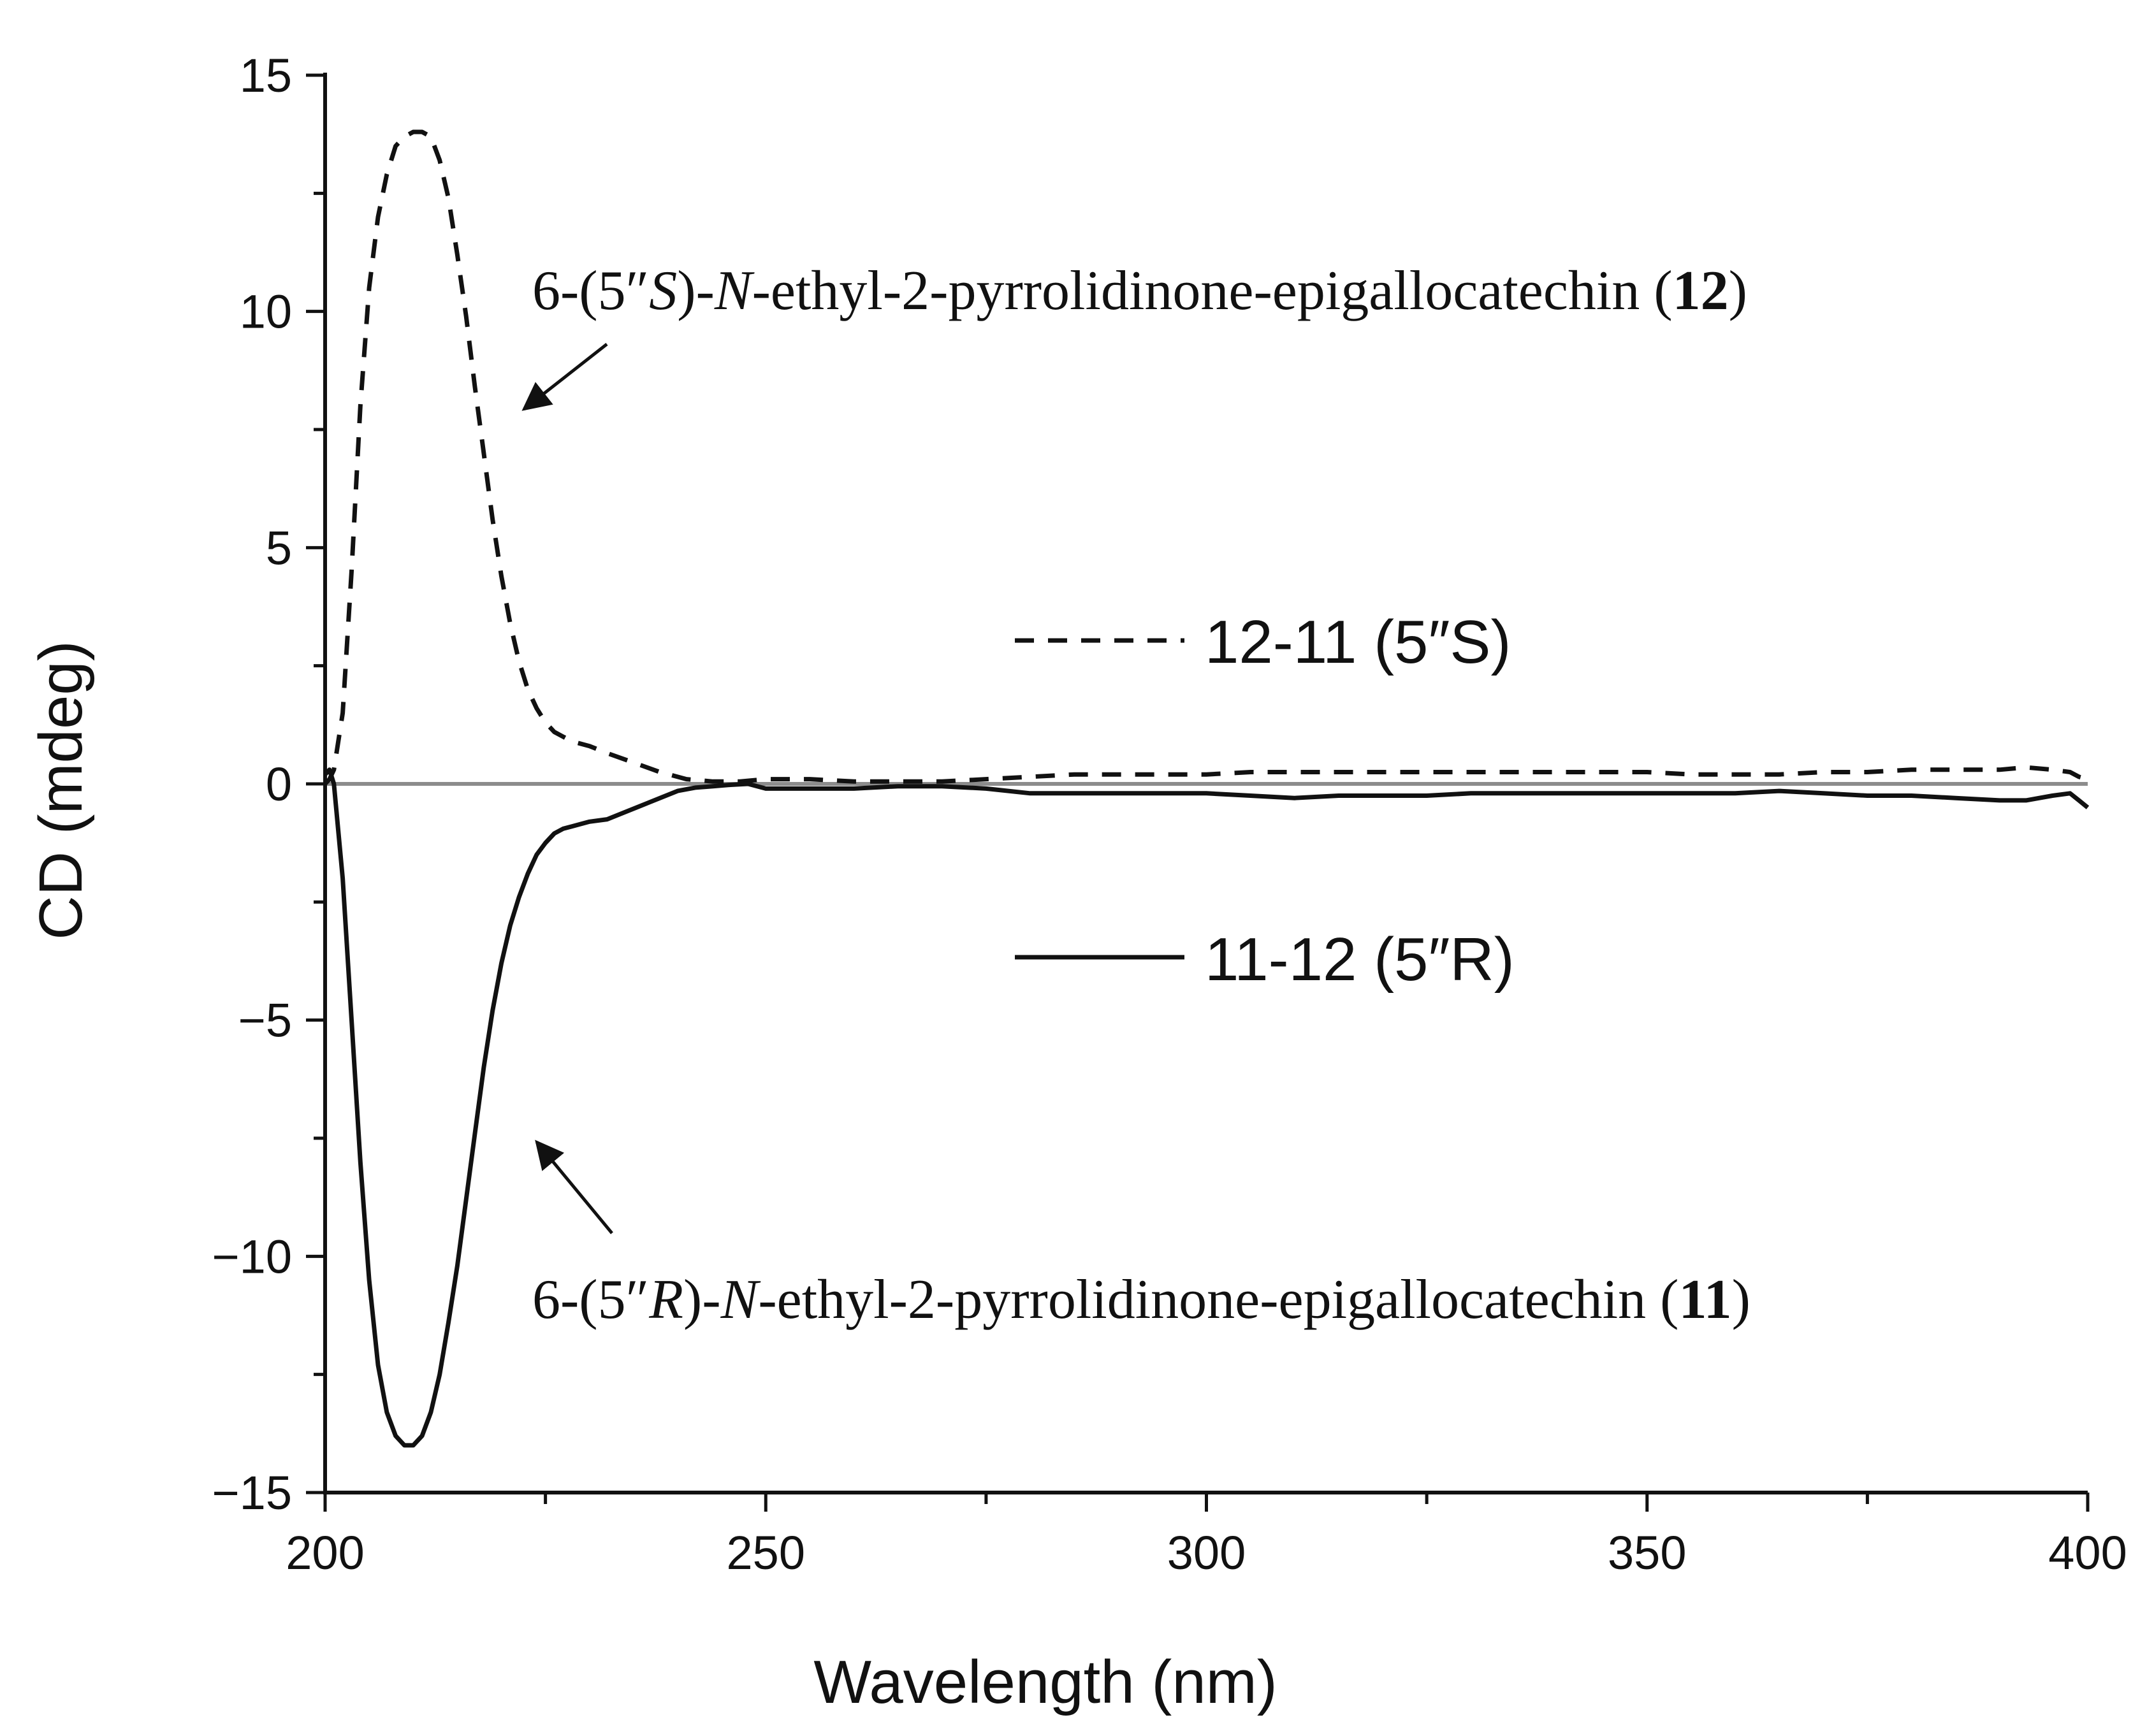 This screenshot has width=2147, height=1736. I want to click on y-tick-label: 15, so click(266, 75).